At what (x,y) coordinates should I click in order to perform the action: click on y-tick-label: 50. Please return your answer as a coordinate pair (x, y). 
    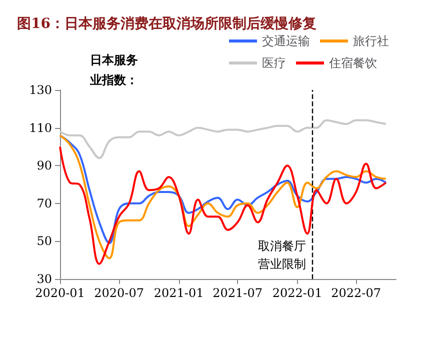
    Looking at the image, I should click on (44, 241).